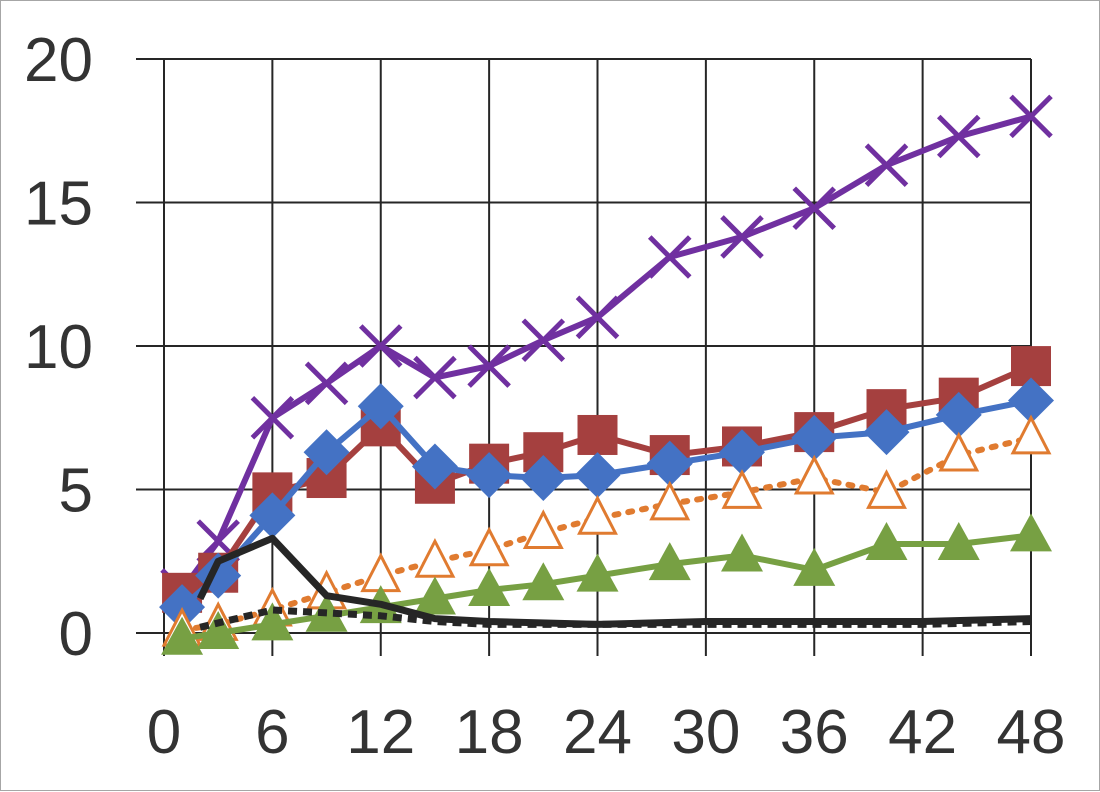 The height and width of the screenshot is (792, 1100). What do you see at coordinates (1031, 732) in the screenshot?
I see `x-tick-label: 48` at bounding box center [1031, 732].